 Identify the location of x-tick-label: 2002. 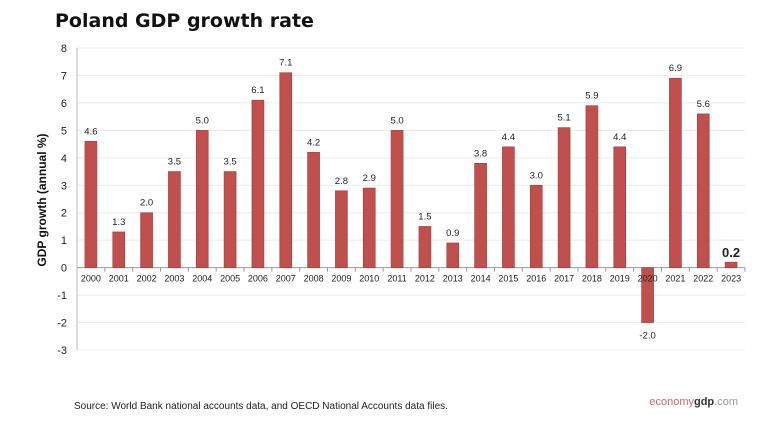
(147, 279).